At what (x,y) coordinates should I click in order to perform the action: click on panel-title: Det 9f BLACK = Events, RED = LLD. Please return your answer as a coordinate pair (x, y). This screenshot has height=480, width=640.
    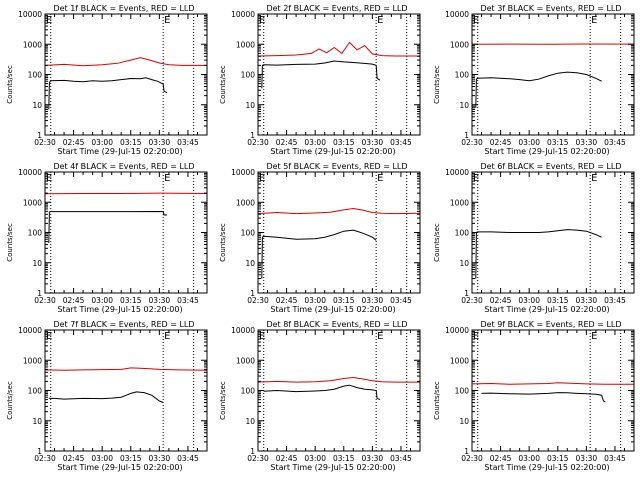
    Looking at the image, I should click on (550, 324).